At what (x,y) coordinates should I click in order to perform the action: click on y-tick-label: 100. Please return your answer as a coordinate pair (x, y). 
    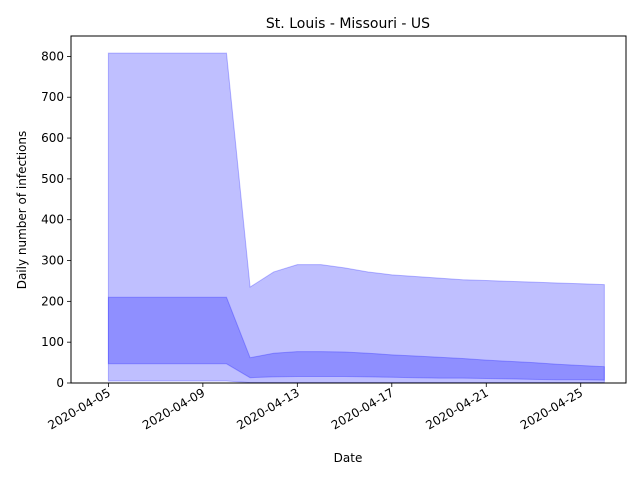
    Looking at the image, I should click on (52, 342).